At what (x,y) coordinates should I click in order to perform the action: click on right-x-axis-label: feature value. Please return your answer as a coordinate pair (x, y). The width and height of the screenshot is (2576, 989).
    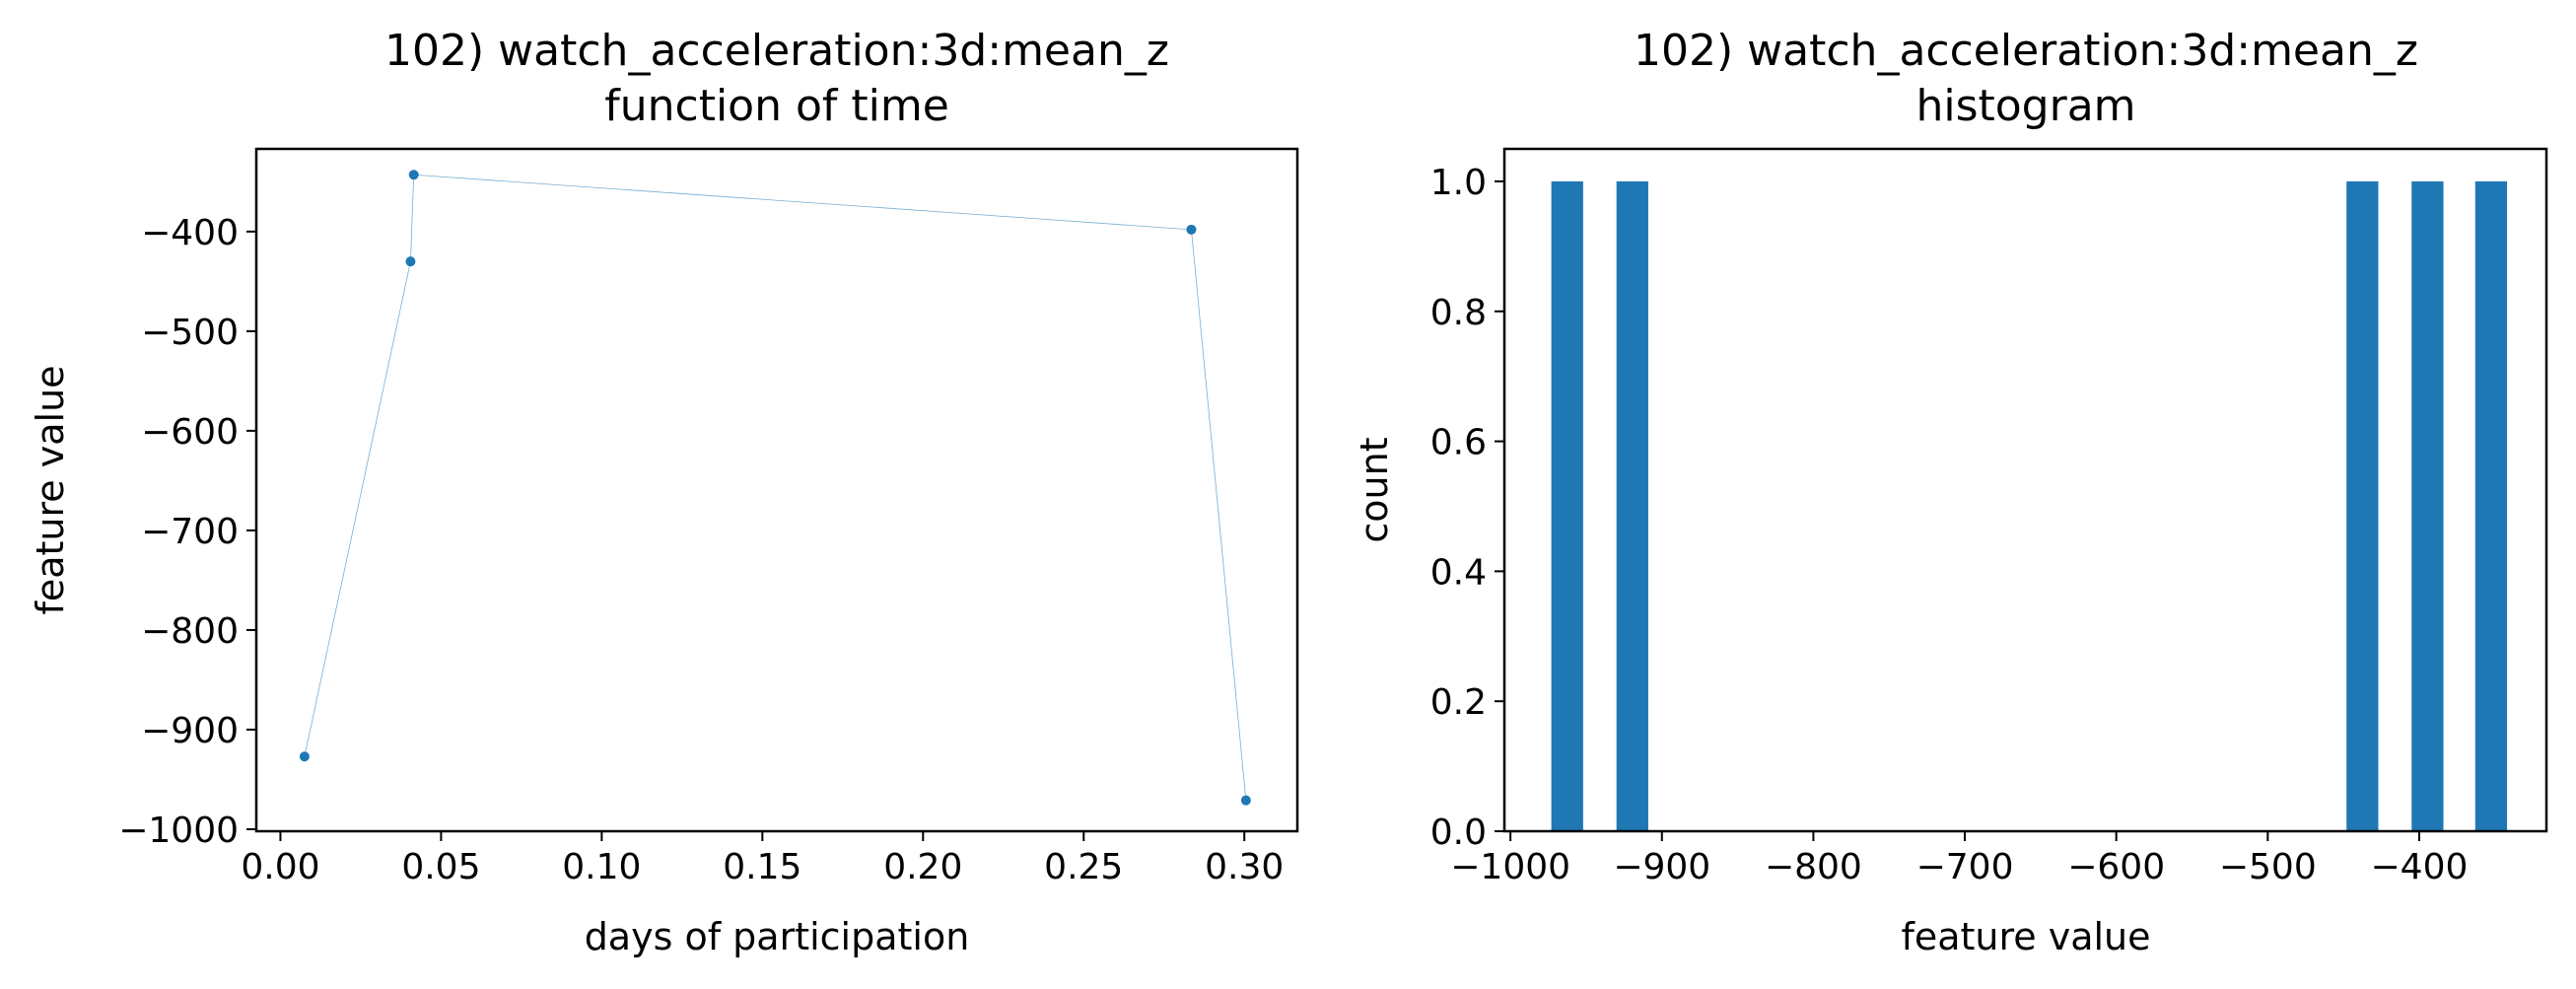
    Looking at the image, I should click on (2025, 936).